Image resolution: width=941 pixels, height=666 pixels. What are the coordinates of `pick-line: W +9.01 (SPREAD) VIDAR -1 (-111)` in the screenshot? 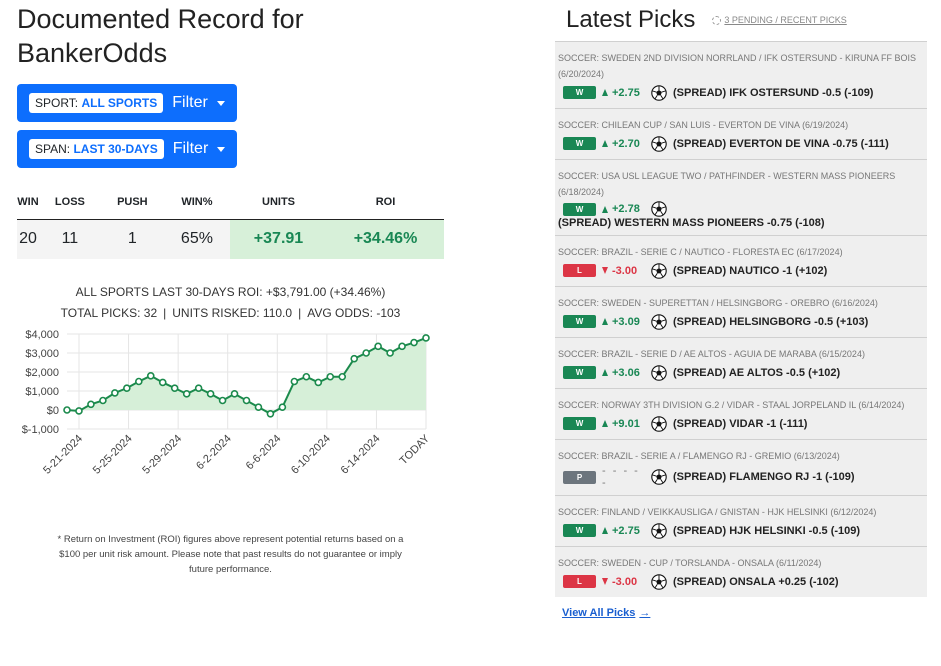 It's located at (738, 423).